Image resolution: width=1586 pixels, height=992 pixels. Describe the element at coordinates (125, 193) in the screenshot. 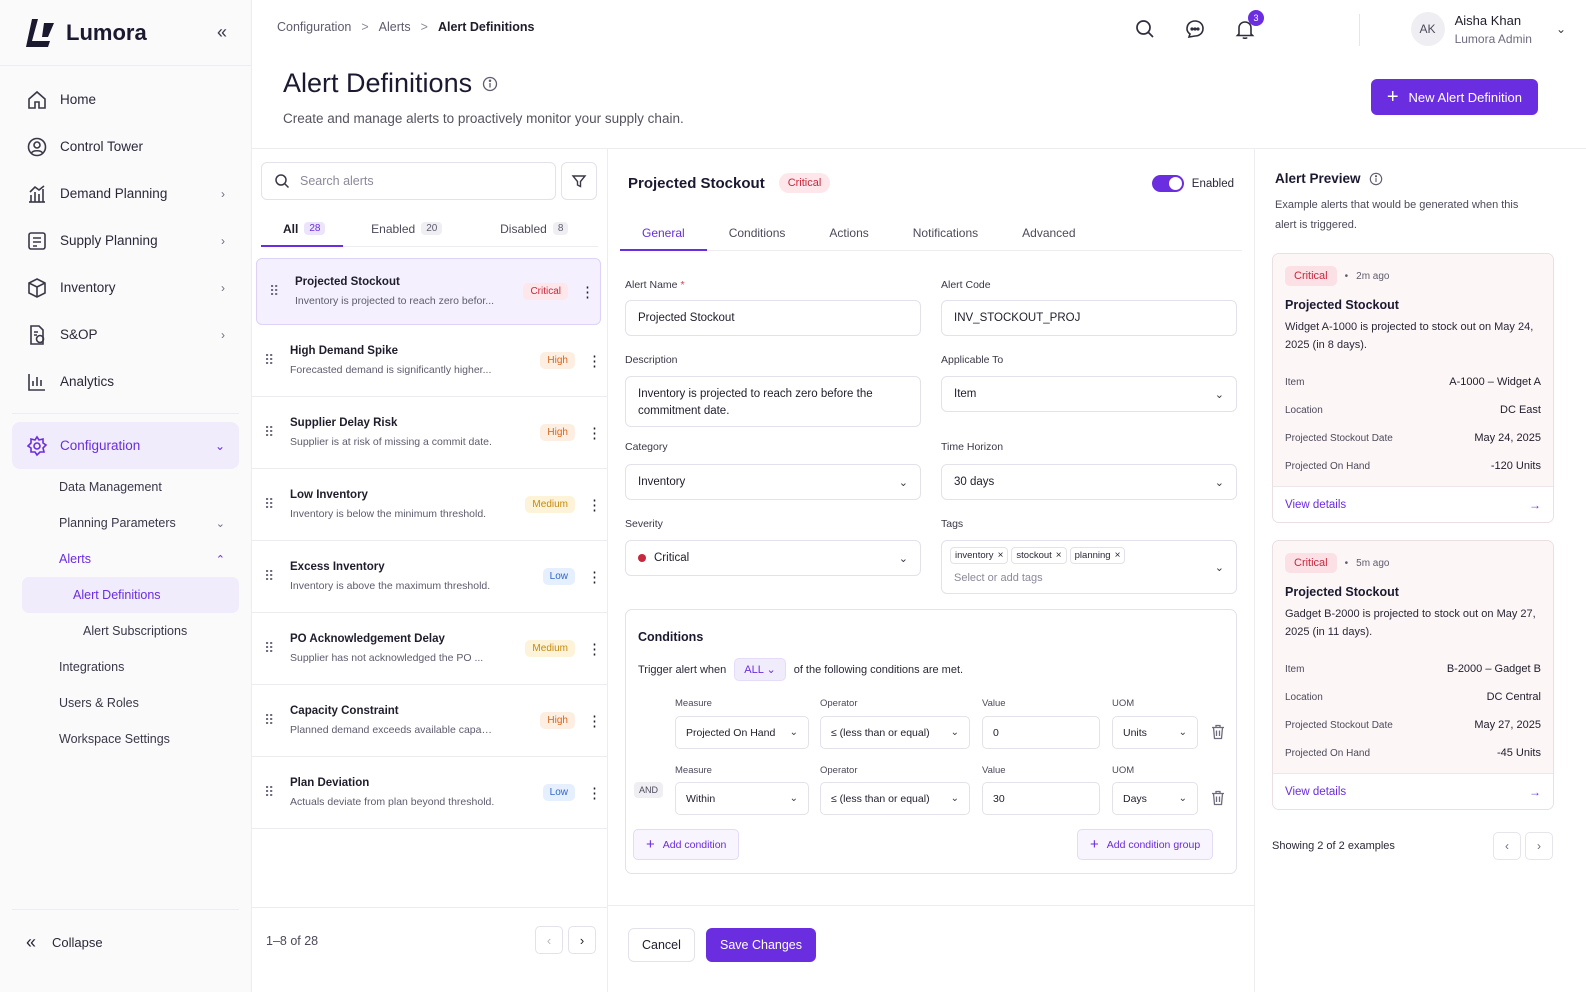

I see `nav-item-demand-planning: Demand Planning ›` at that location.